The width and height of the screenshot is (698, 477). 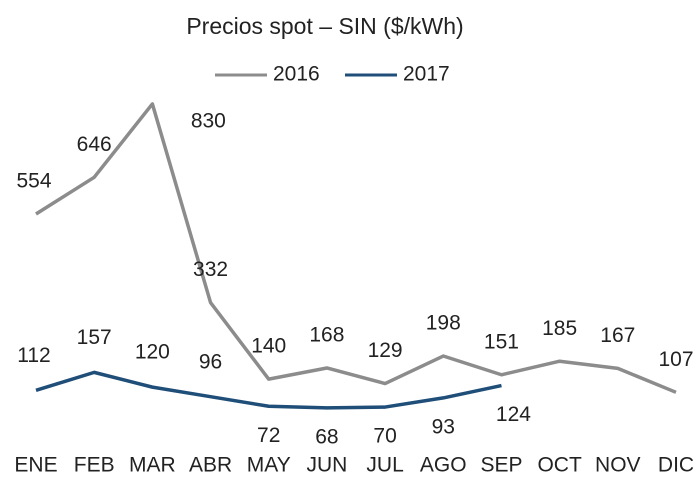 I want to click on data-label: 157, so click(x=94, y=337).